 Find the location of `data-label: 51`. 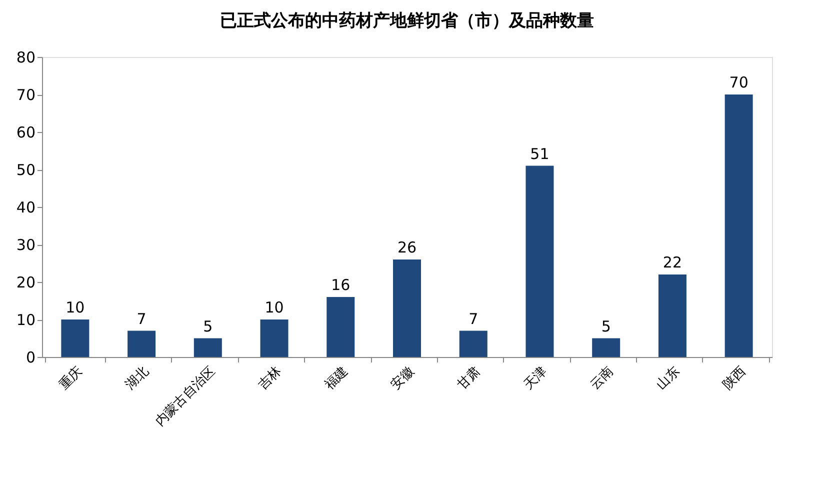

data-label: 51 is located at coordinates (540, 153).